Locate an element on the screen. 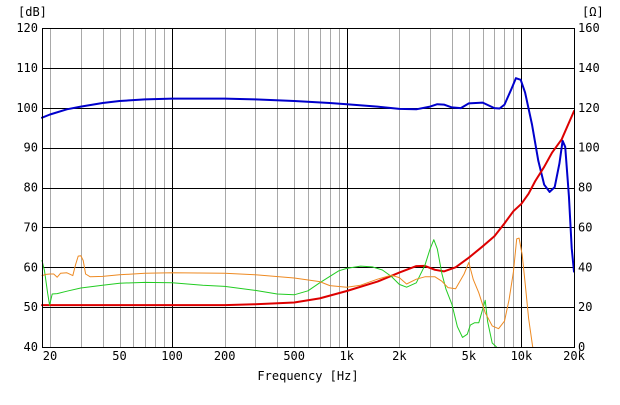  y-tick-label-right: 120 is located at coordinates (589, 108).